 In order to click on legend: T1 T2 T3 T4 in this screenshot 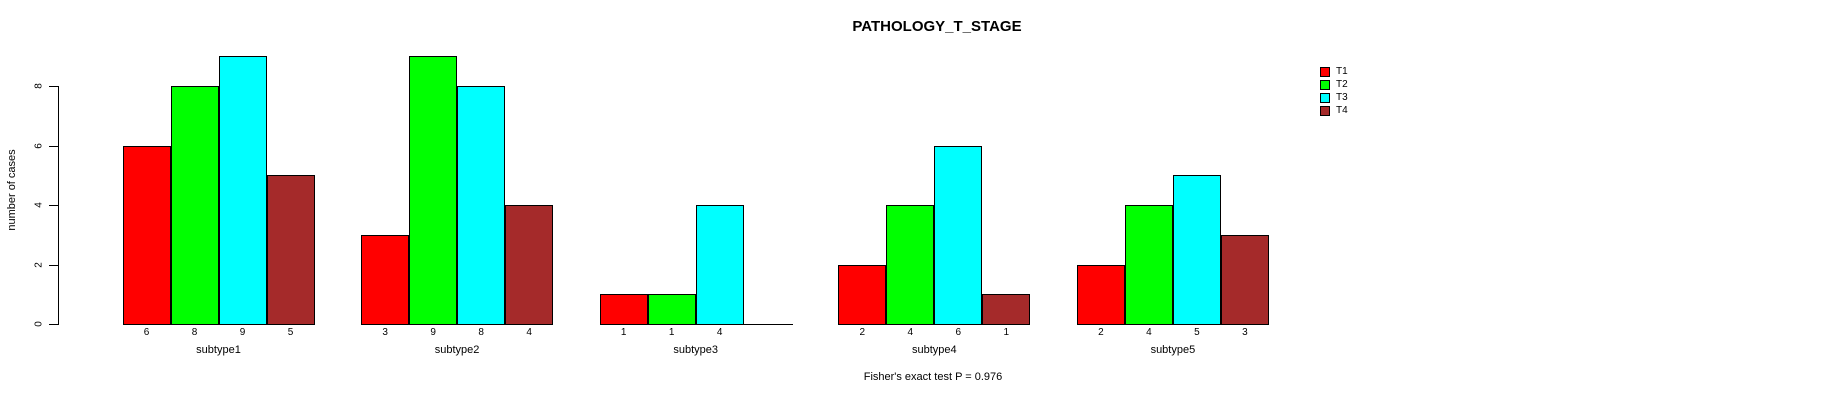, I will do `click(1334, 91)`.